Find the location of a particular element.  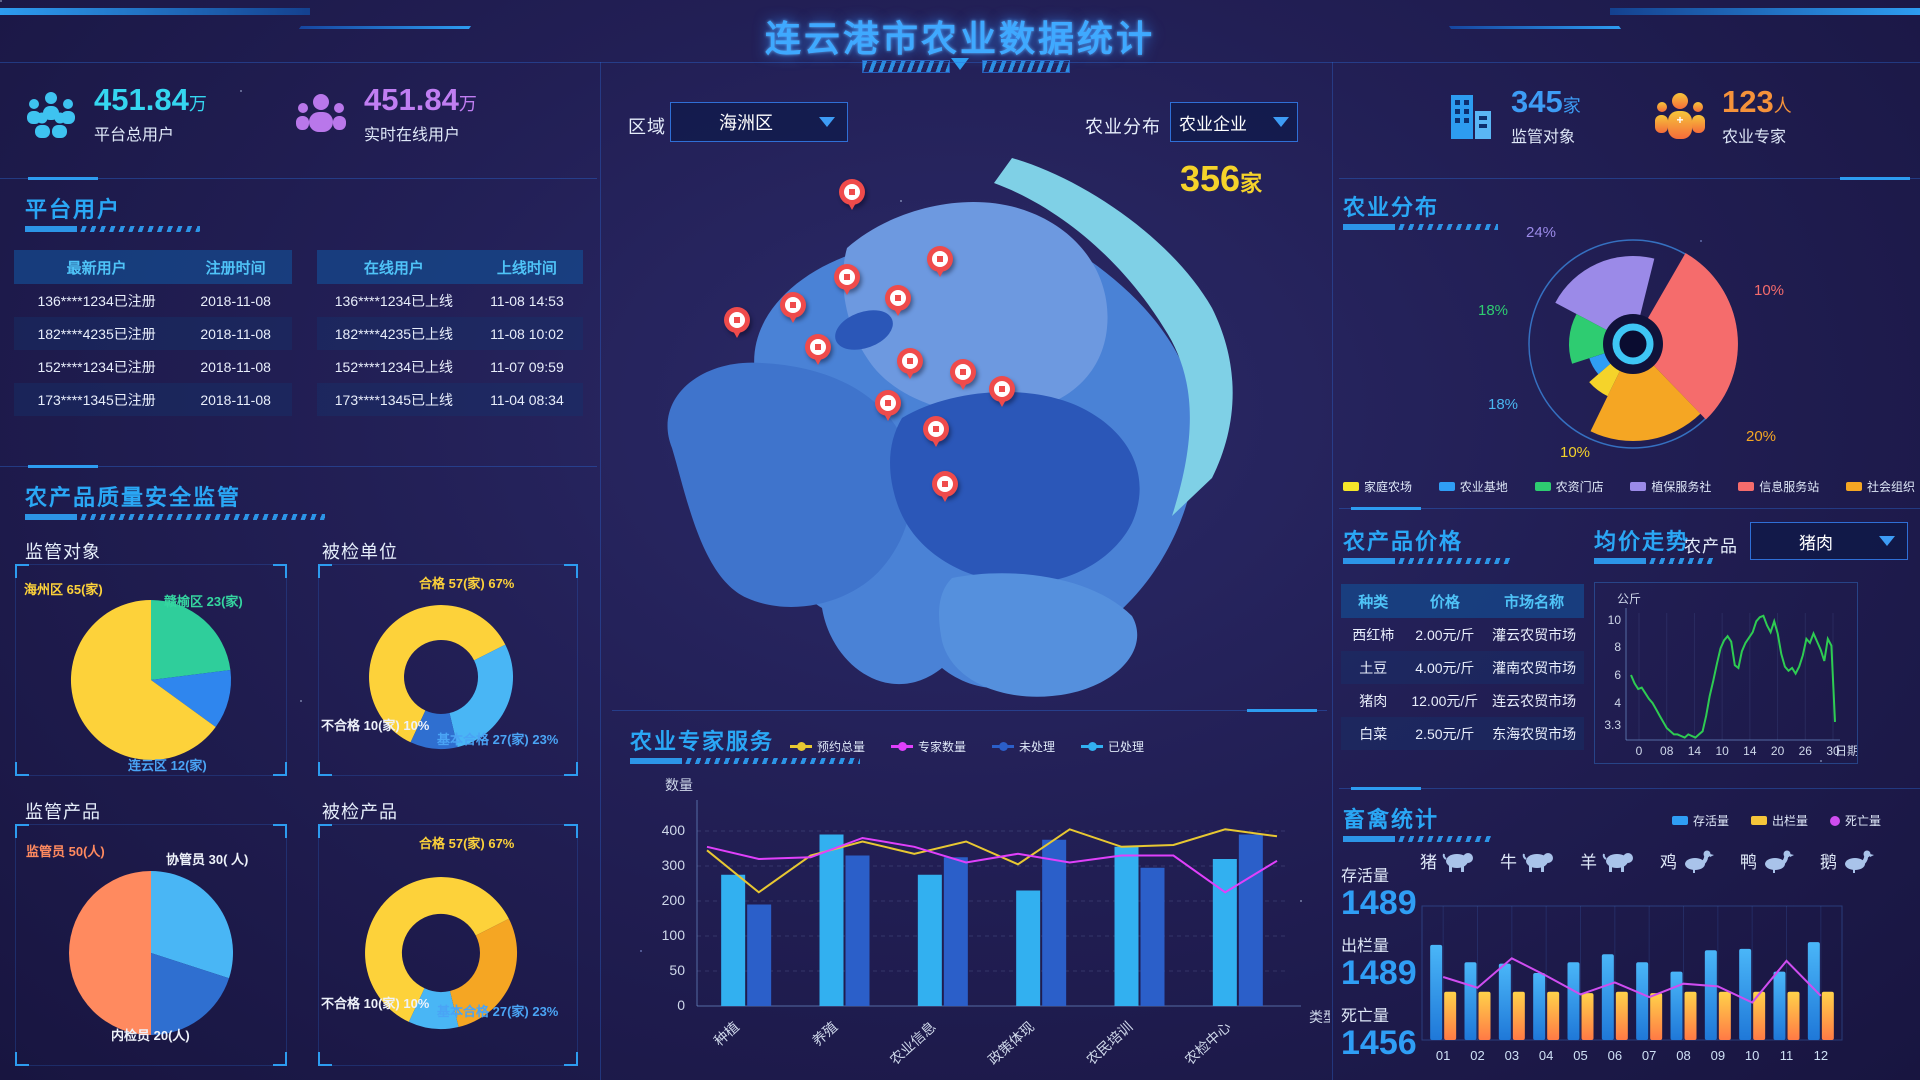

legend-item: 专家数量 is located at coordinates (928, 746).